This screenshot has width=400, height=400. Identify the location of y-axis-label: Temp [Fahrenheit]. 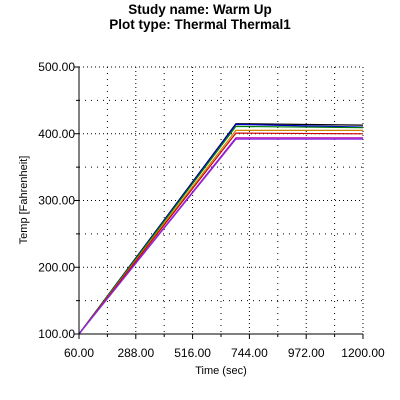
(24, 200).